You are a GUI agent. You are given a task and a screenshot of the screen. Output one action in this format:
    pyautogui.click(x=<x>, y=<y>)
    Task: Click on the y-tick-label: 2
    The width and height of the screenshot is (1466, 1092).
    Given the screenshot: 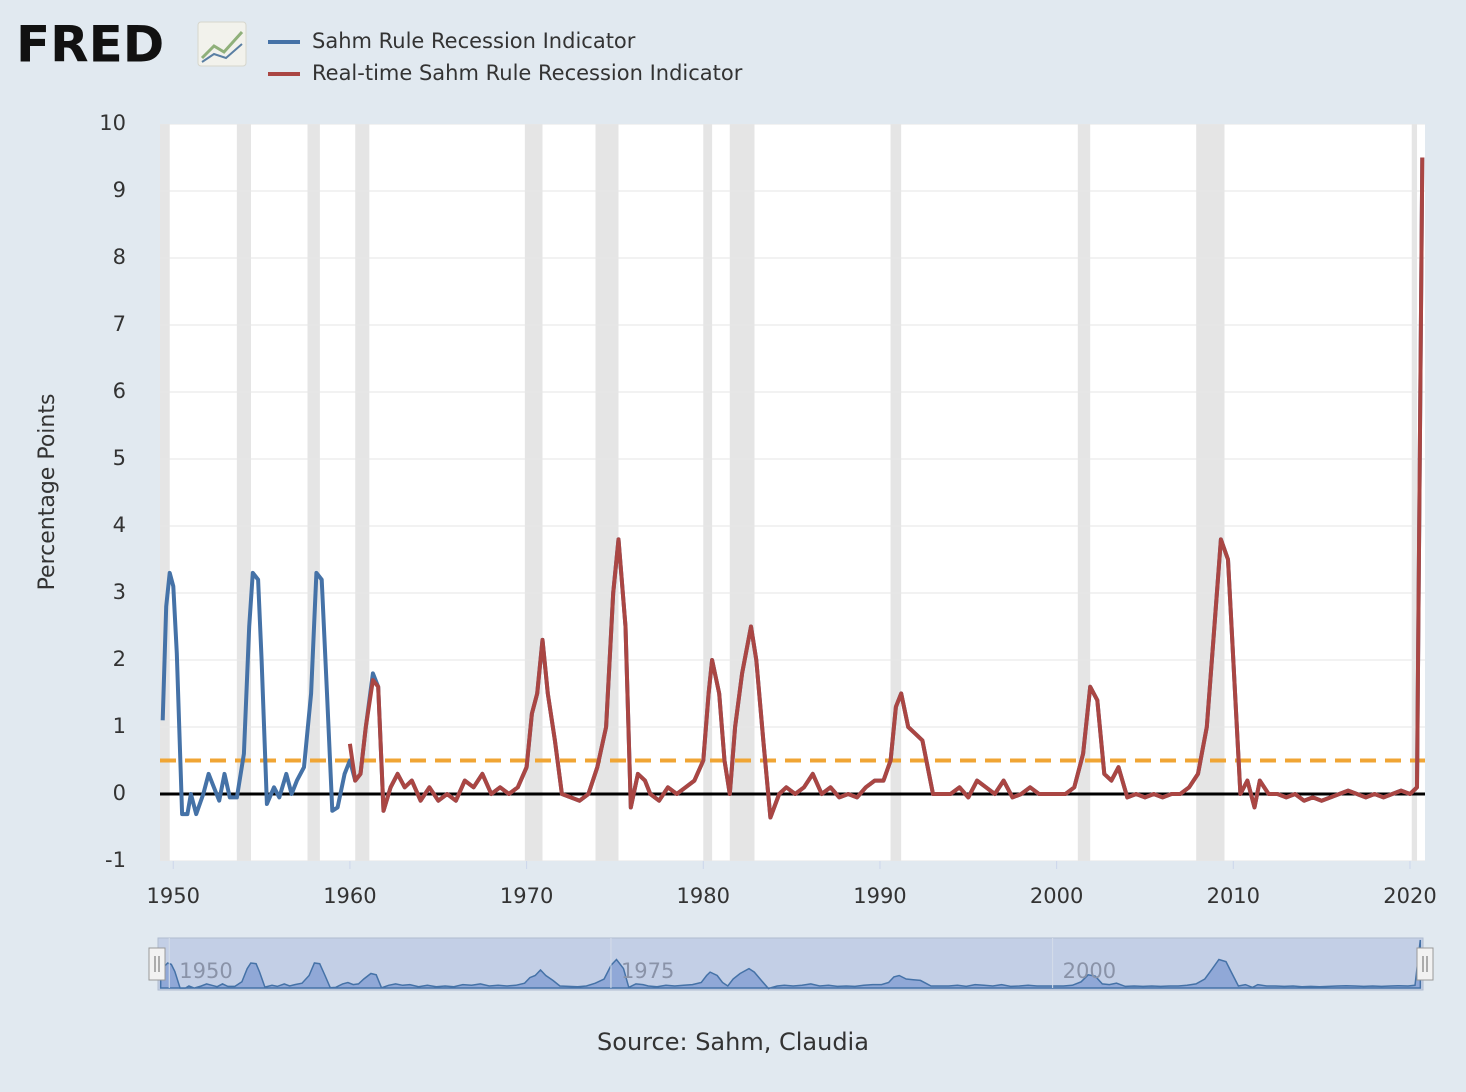 What is the action you would take?
    pyautogui.click(x=119, y=659)
    